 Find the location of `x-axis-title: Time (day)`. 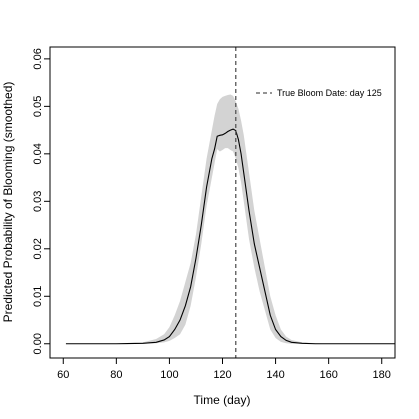

x-axis-title: Time (day) is located at coordinates (222, 400).